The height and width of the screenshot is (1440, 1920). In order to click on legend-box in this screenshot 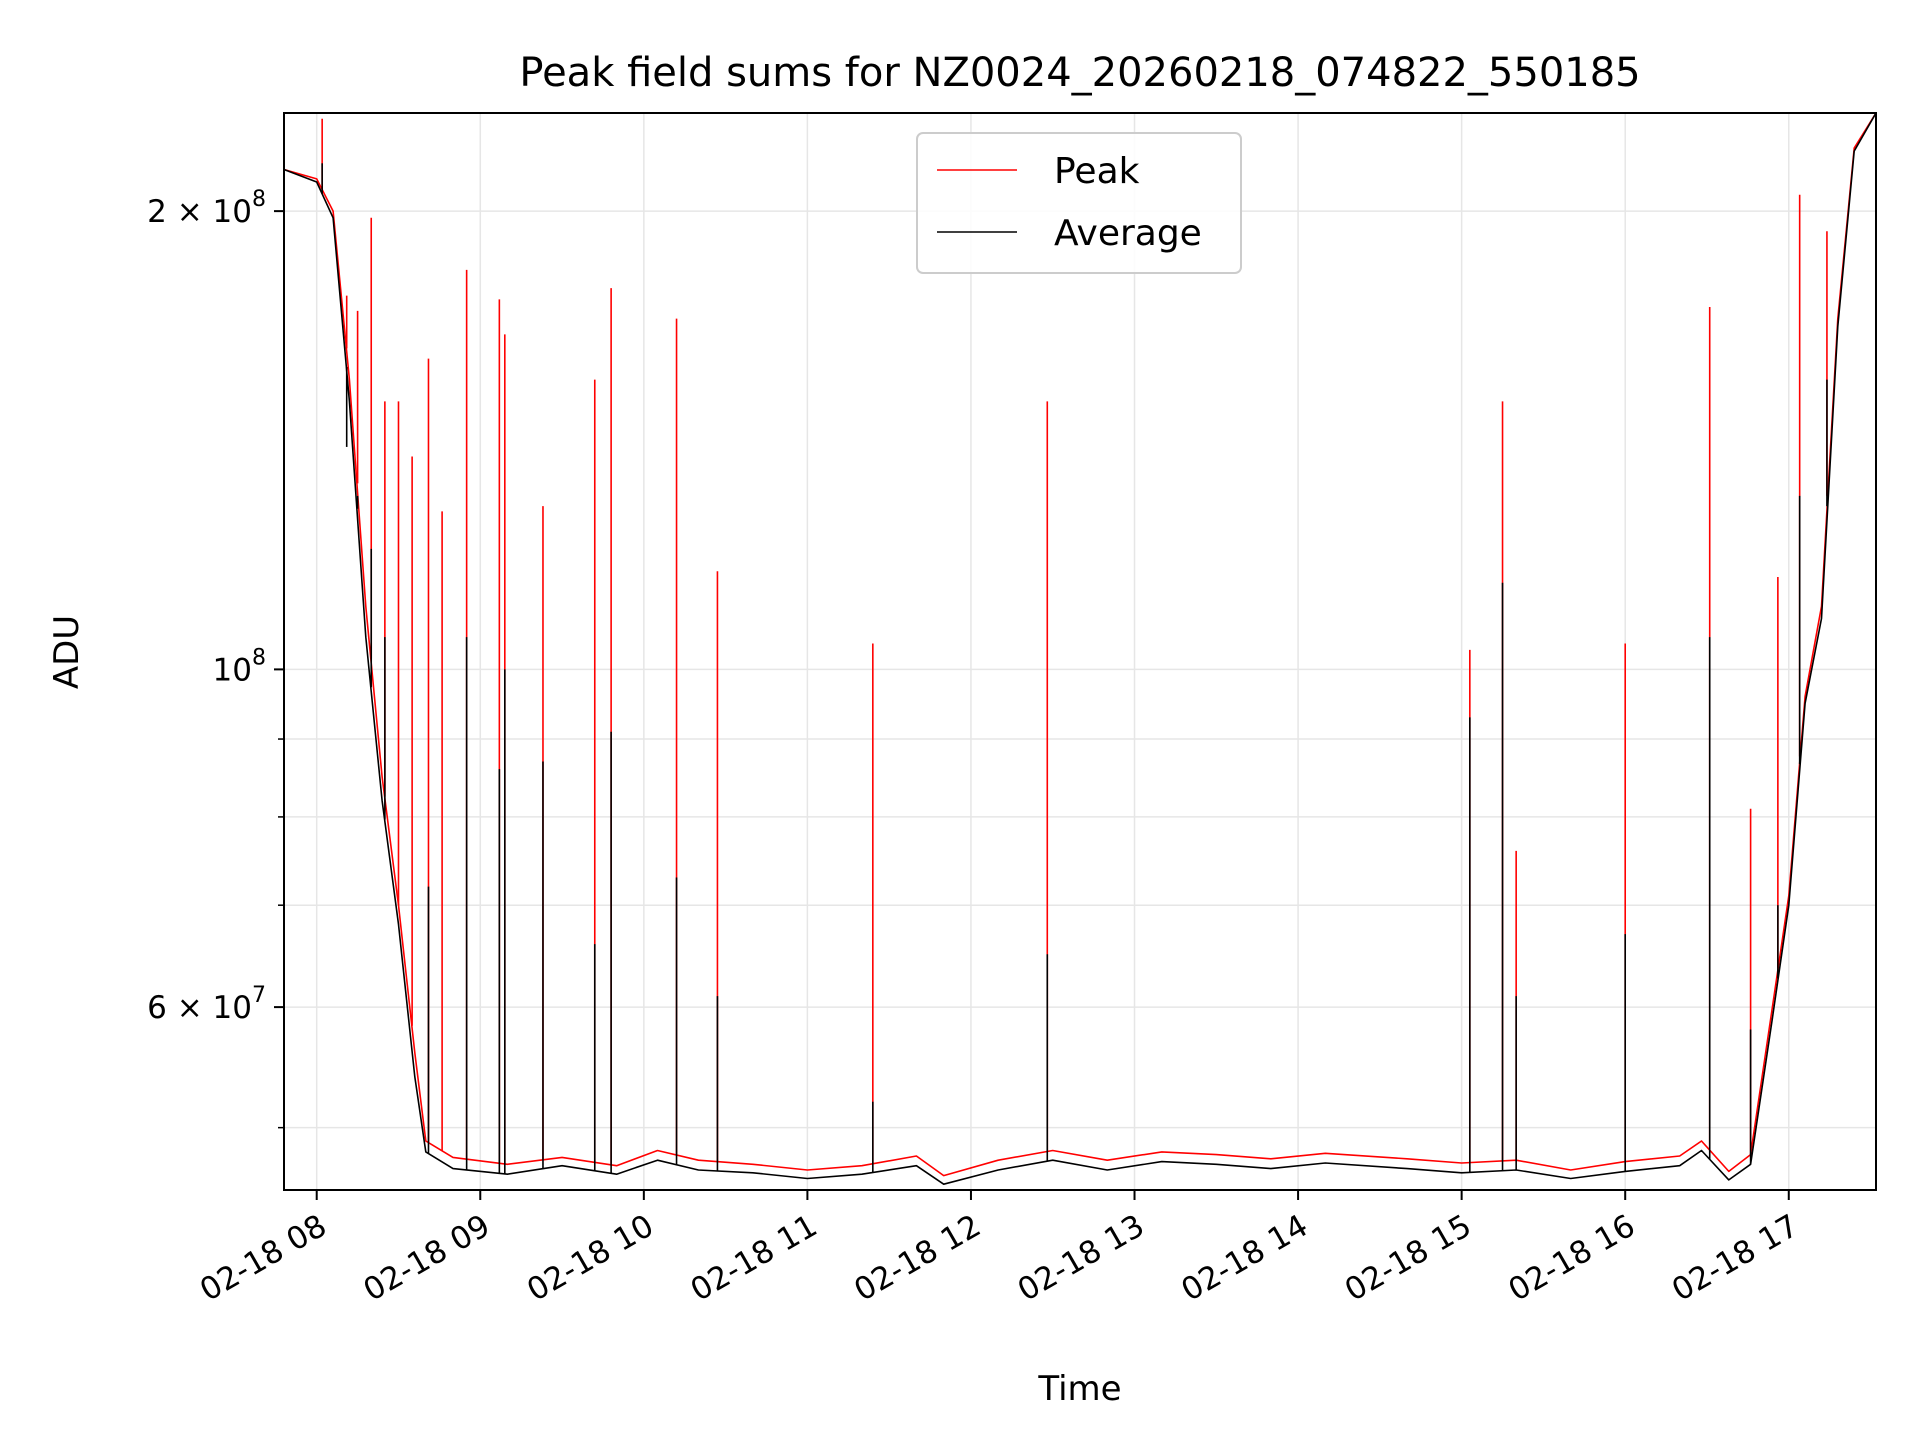, I will do `click(1079, 203)`.